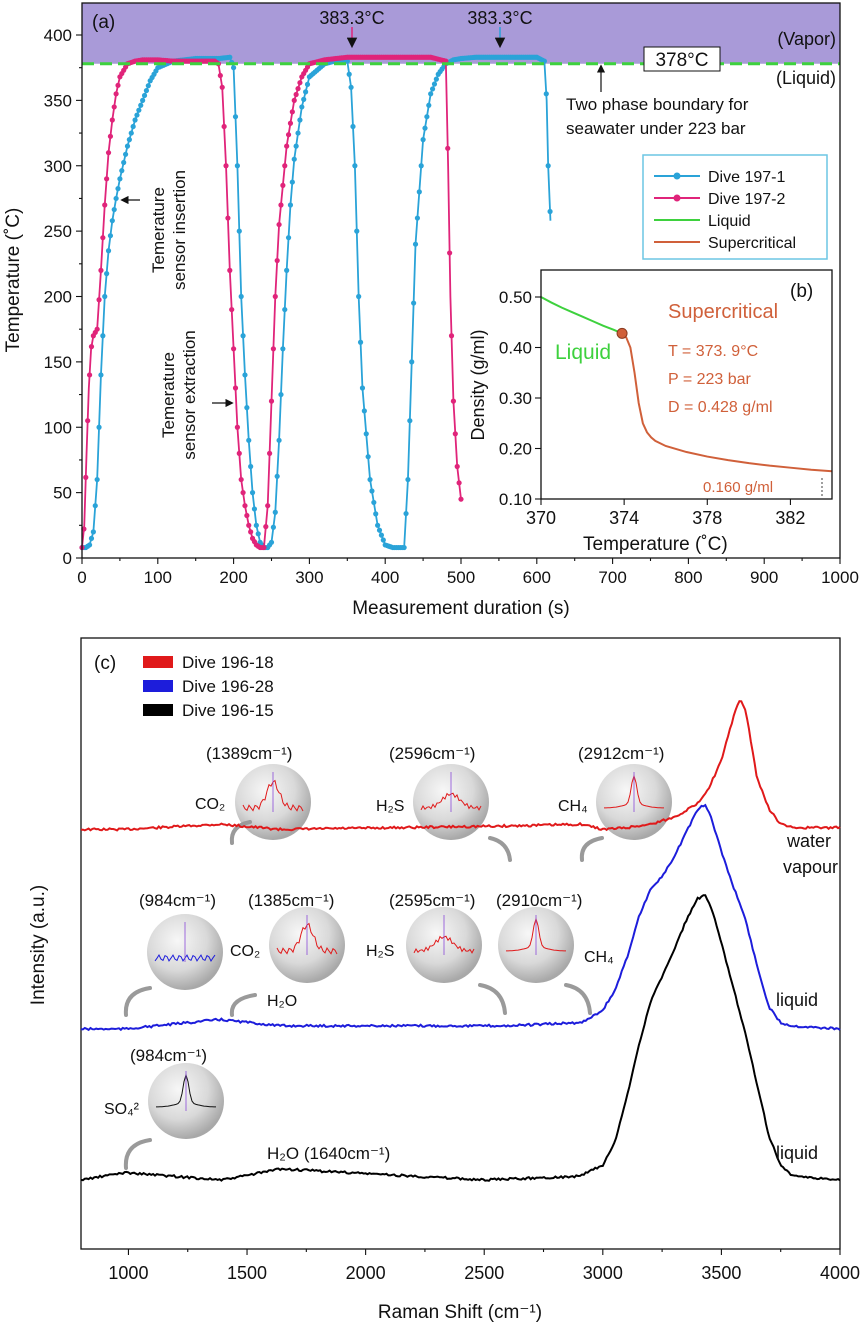  Describe the element at coordinates (840, 577) in the screenshot. I see `a-xtick-label: 1000` at that location.